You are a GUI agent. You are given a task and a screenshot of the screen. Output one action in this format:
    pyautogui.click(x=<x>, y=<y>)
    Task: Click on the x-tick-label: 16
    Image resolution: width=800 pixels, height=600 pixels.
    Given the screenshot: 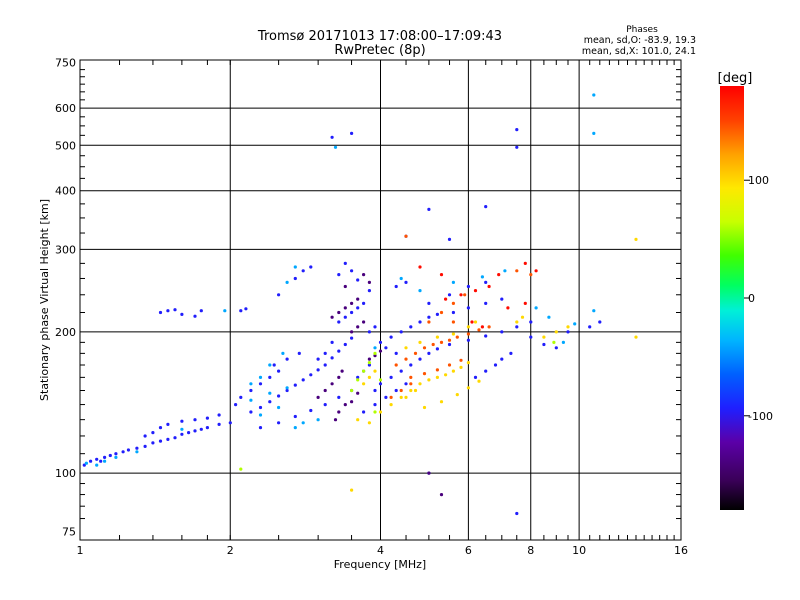 What is the action you would take?
    pyautogui.click(x=681, y=550)
    